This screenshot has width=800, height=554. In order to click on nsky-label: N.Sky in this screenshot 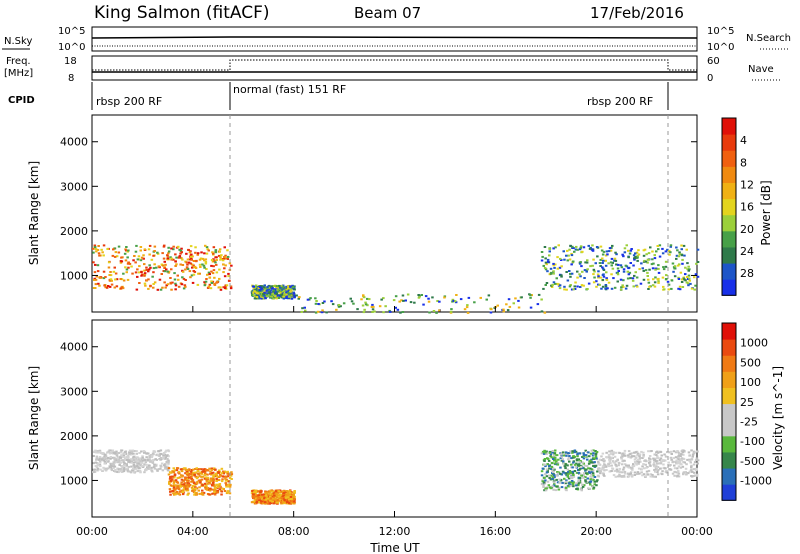, I will do `click(18, 41)`.